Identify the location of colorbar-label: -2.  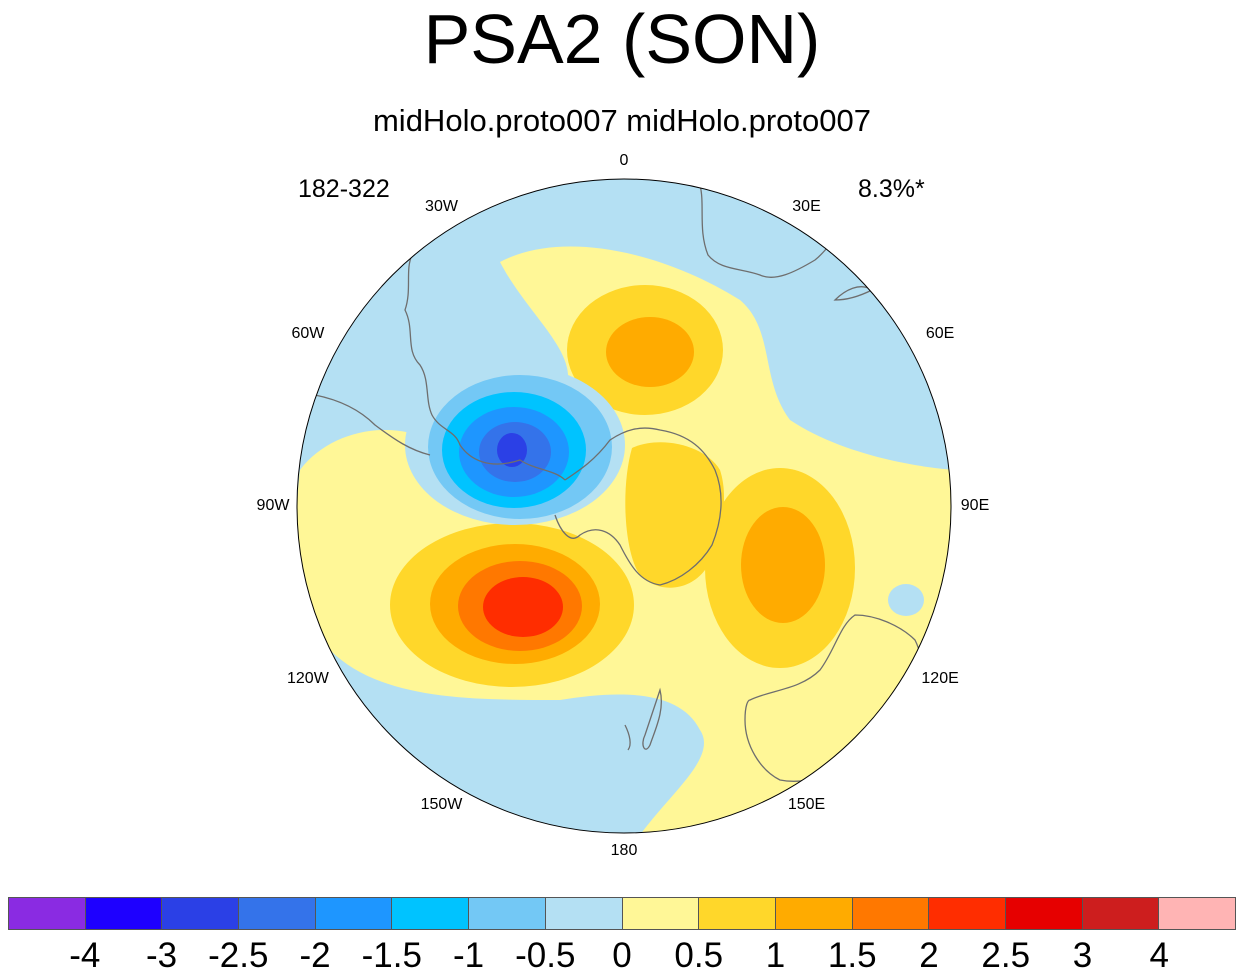
(315, 955).